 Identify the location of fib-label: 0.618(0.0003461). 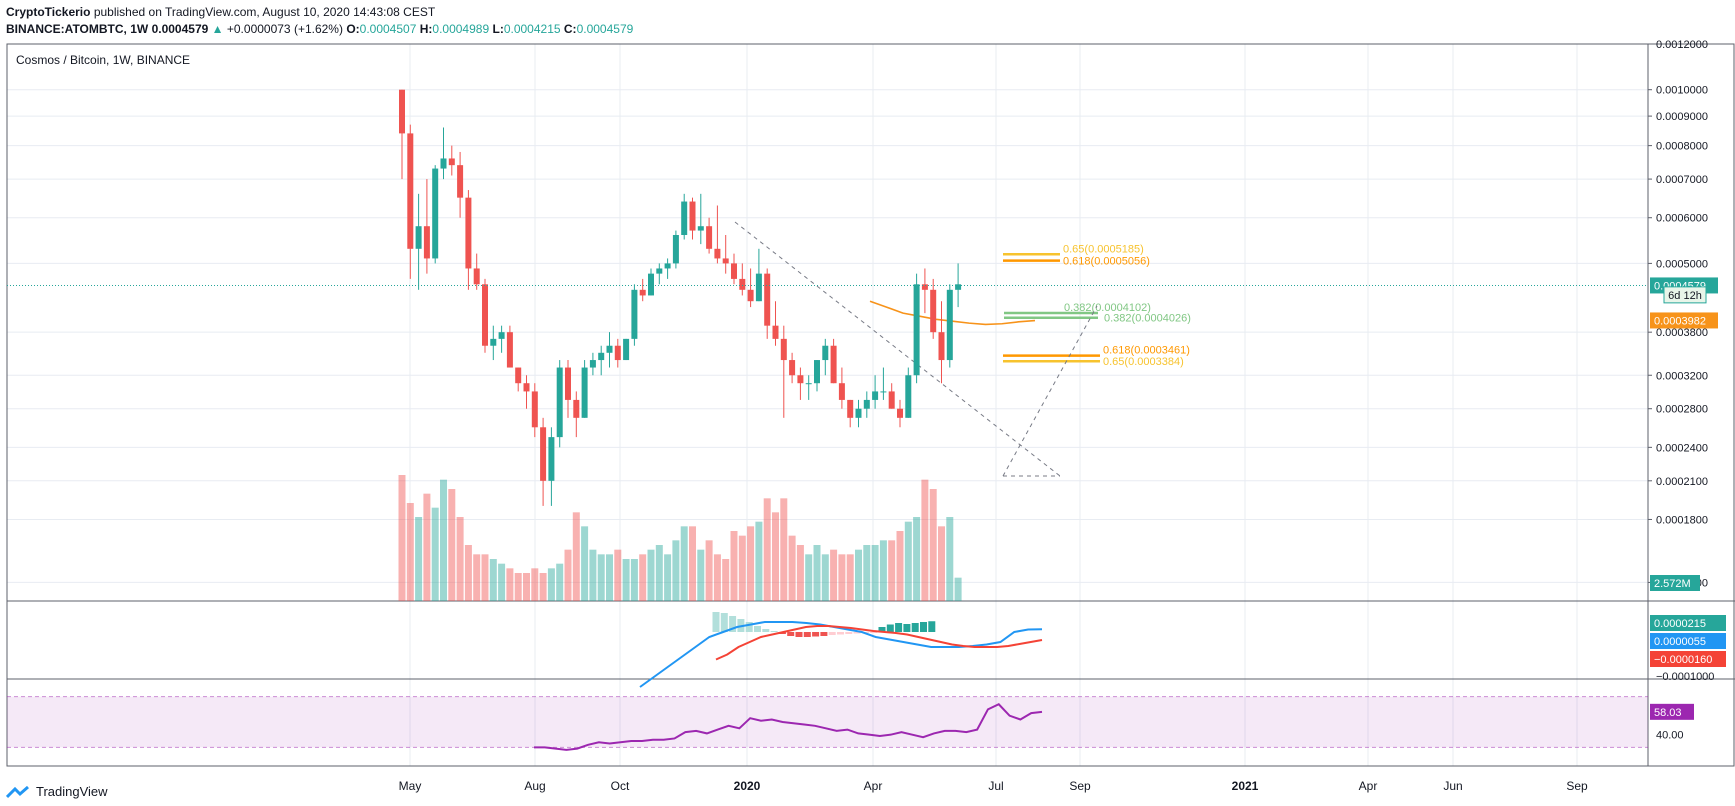
(1146, 351).